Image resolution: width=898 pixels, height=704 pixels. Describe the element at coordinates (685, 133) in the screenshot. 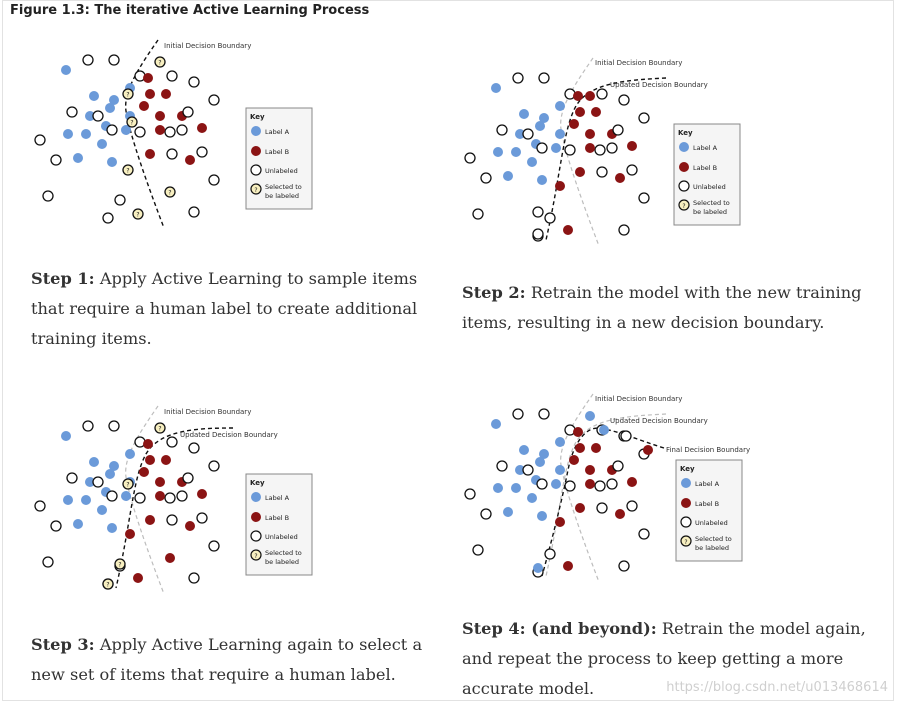

I see `key-title: Key` at that location.